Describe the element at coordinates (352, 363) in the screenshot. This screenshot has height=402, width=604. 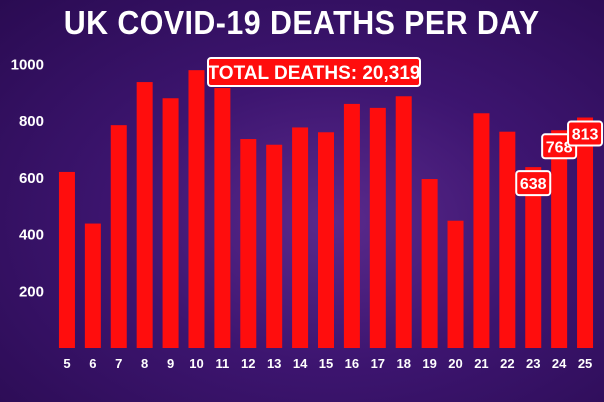
I see `x-tick-label: 16` at that location.